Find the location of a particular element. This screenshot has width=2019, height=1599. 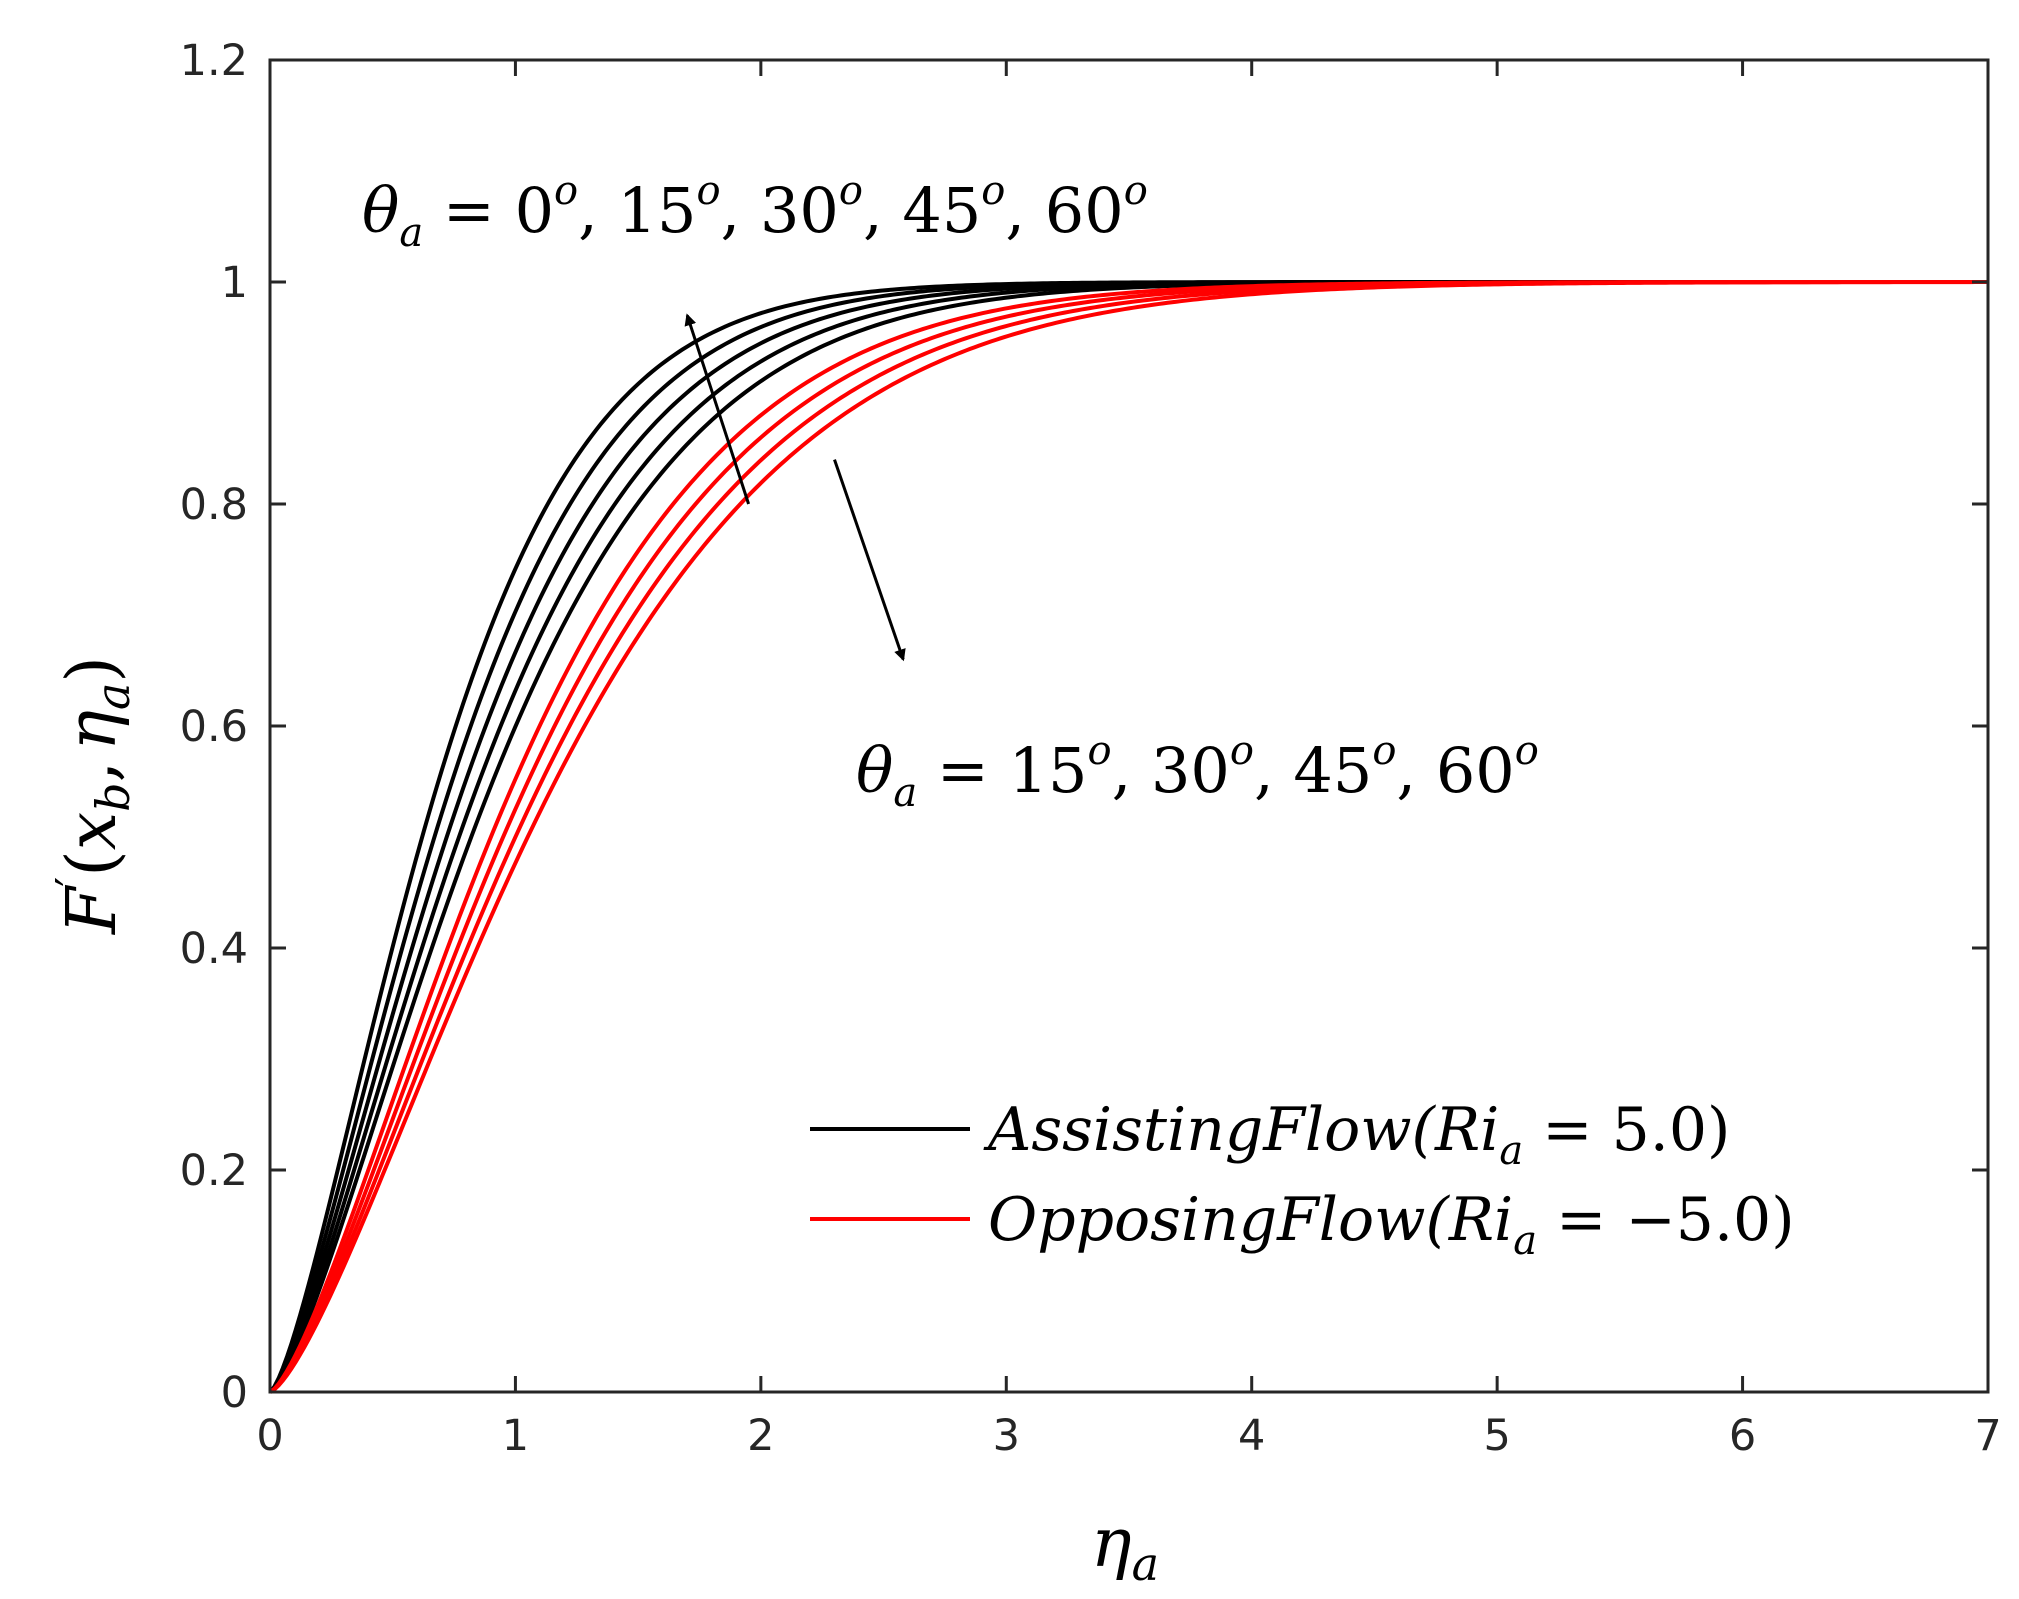

y-tick-label: 0.6 is located at coordinates (214, 727).